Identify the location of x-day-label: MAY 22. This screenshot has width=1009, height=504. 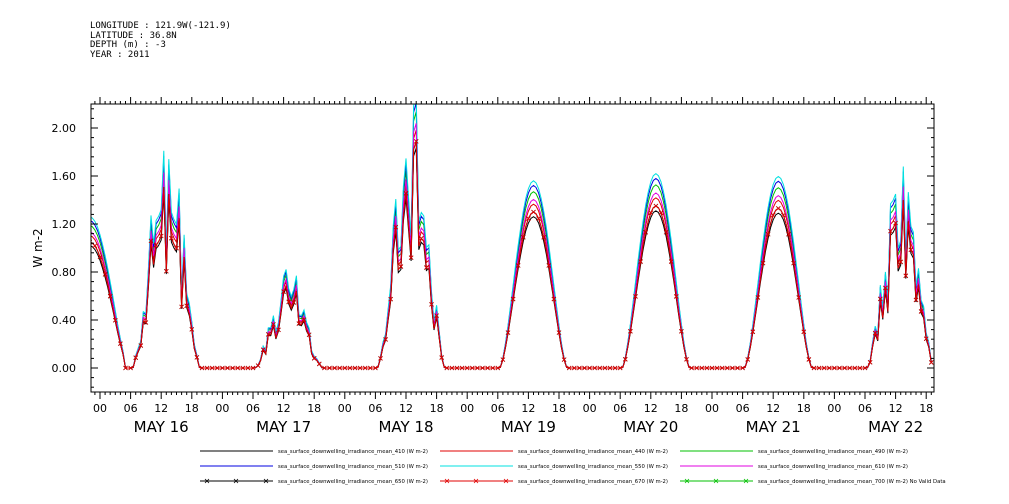
(895, 427).